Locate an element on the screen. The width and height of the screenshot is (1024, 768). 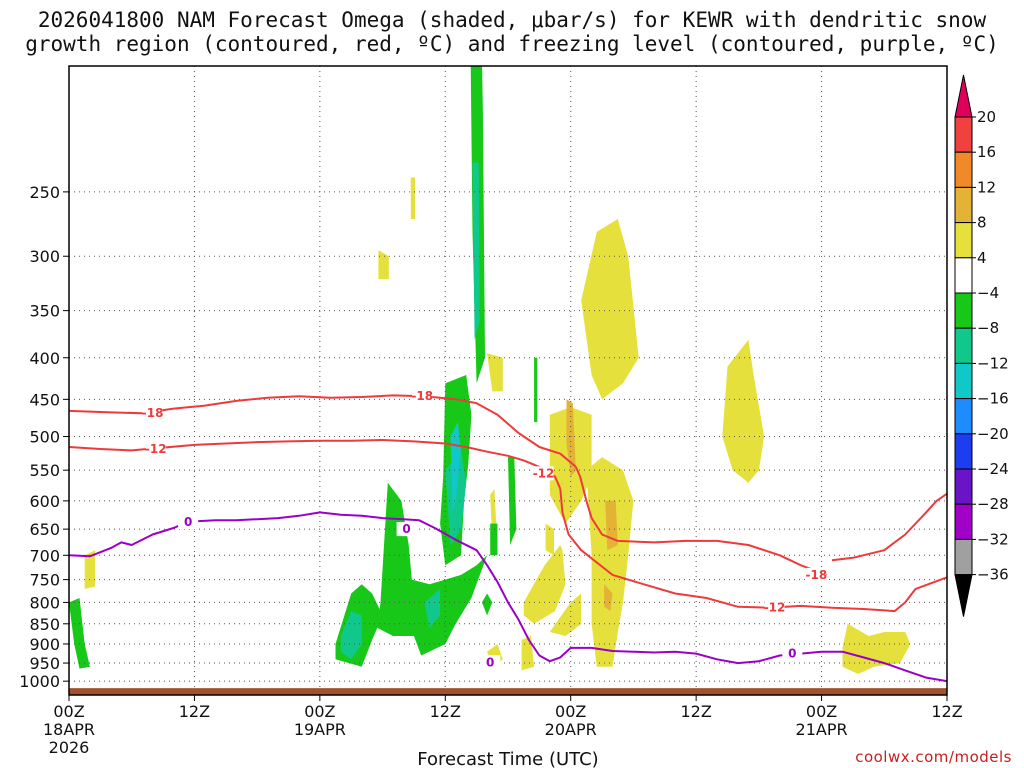
colorbar-label-10: −24 is located at coordinates (993, 469).